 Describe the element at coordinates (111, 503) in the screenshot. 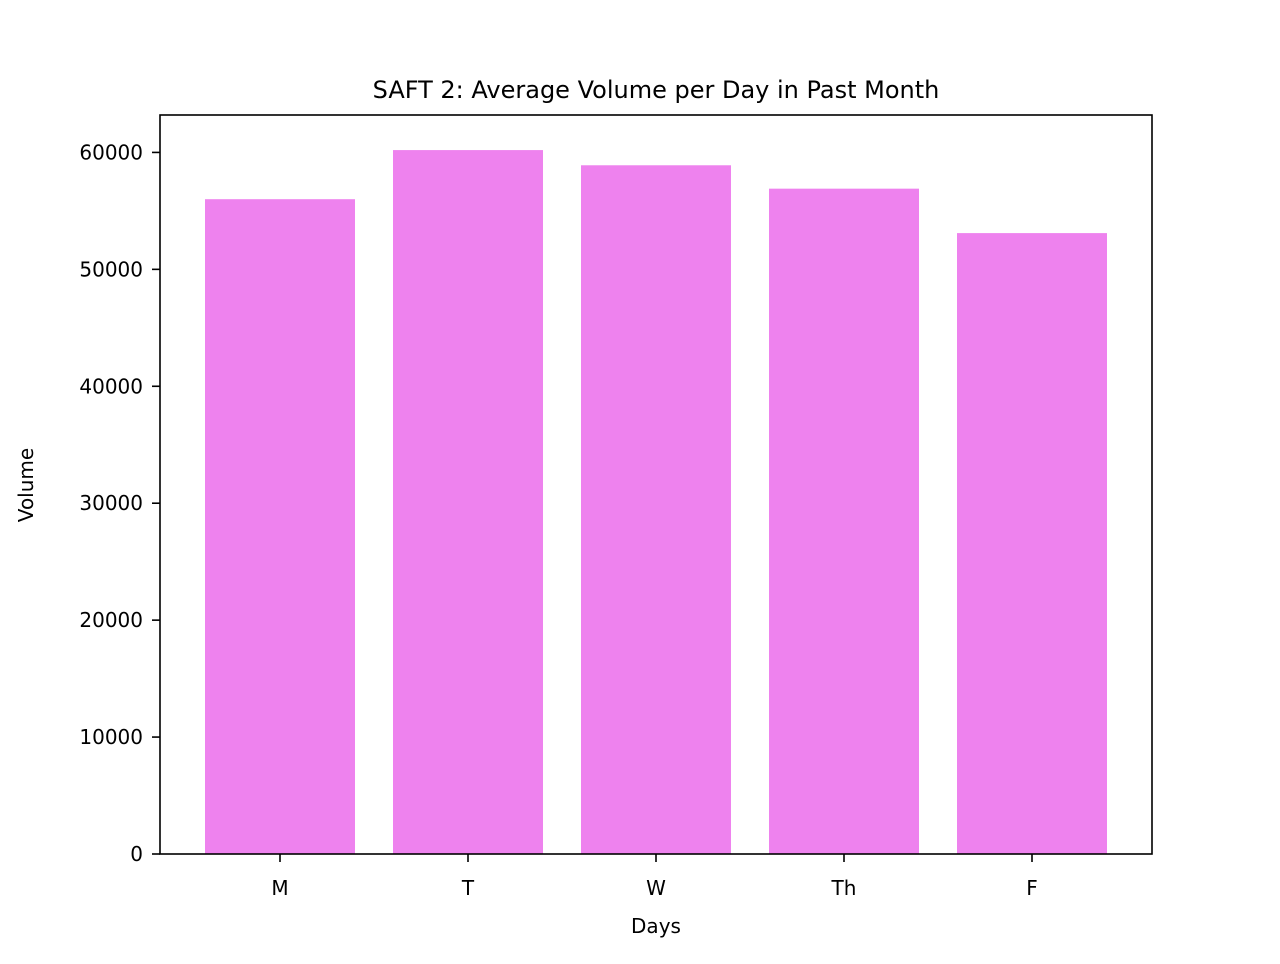

I see `y-tick-label: 30000` at that location.